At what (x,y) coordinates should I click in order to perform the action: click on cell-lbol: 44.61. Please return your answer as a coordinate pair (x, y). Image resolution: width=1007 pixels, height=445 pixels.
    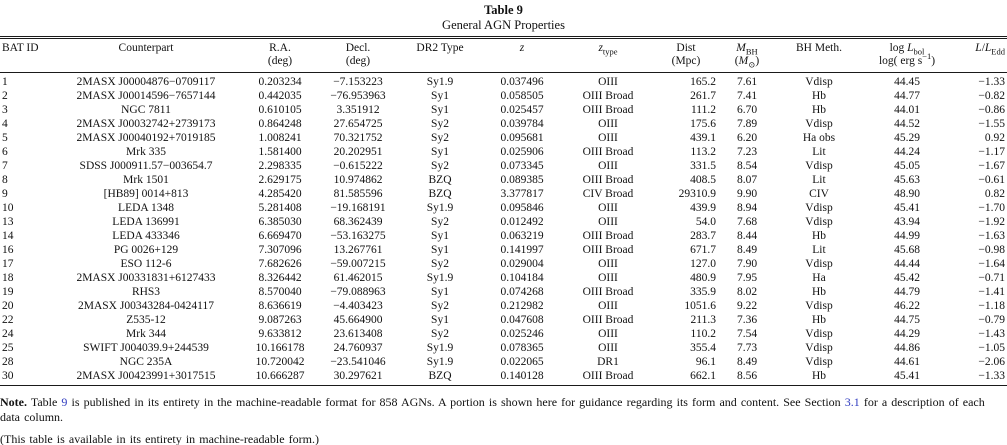
    Looking at the image, I should click on (907, 362).